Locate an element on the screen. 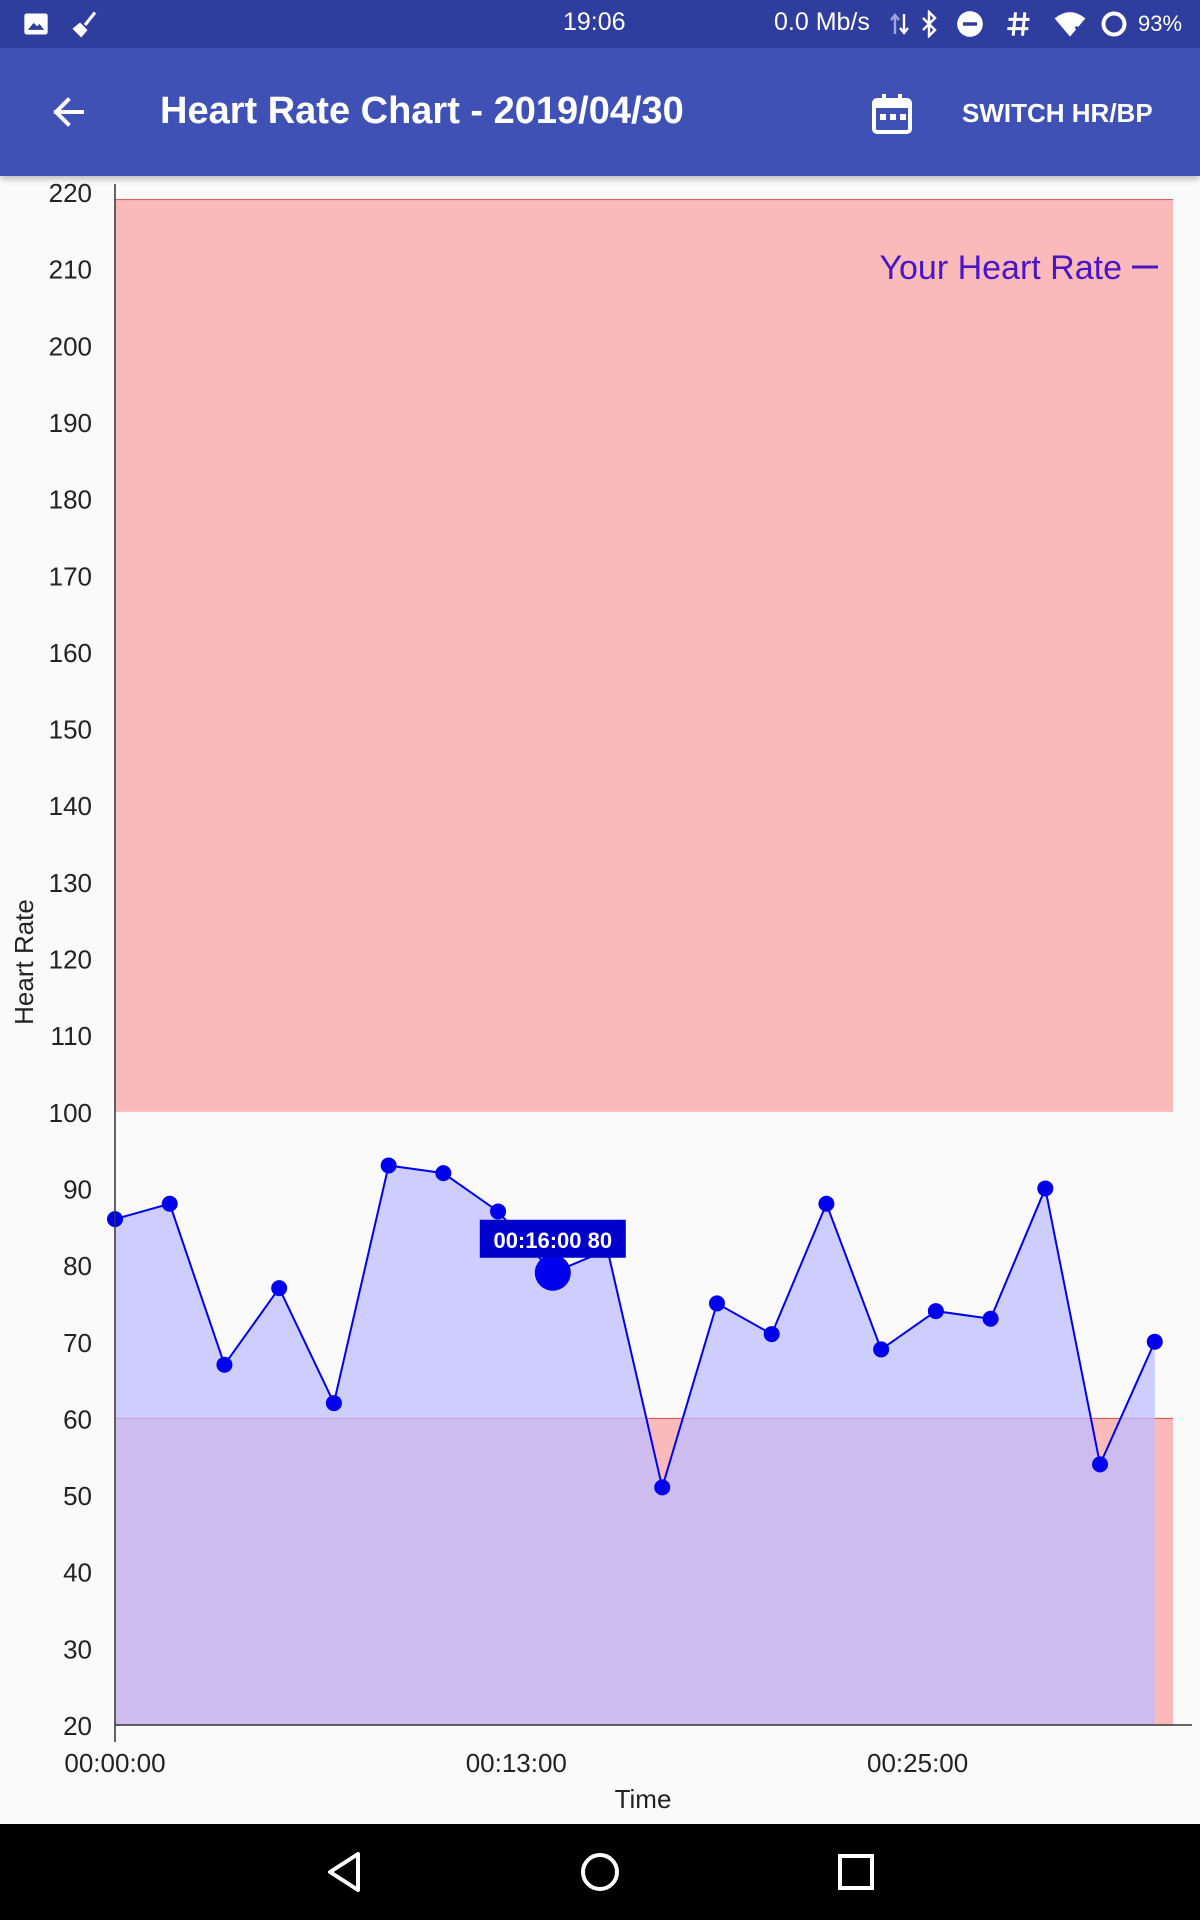 Image resolution: width=1200 pixels, height=1920 pixels. battery-level: 93% is located at coordinates (1160, 23).